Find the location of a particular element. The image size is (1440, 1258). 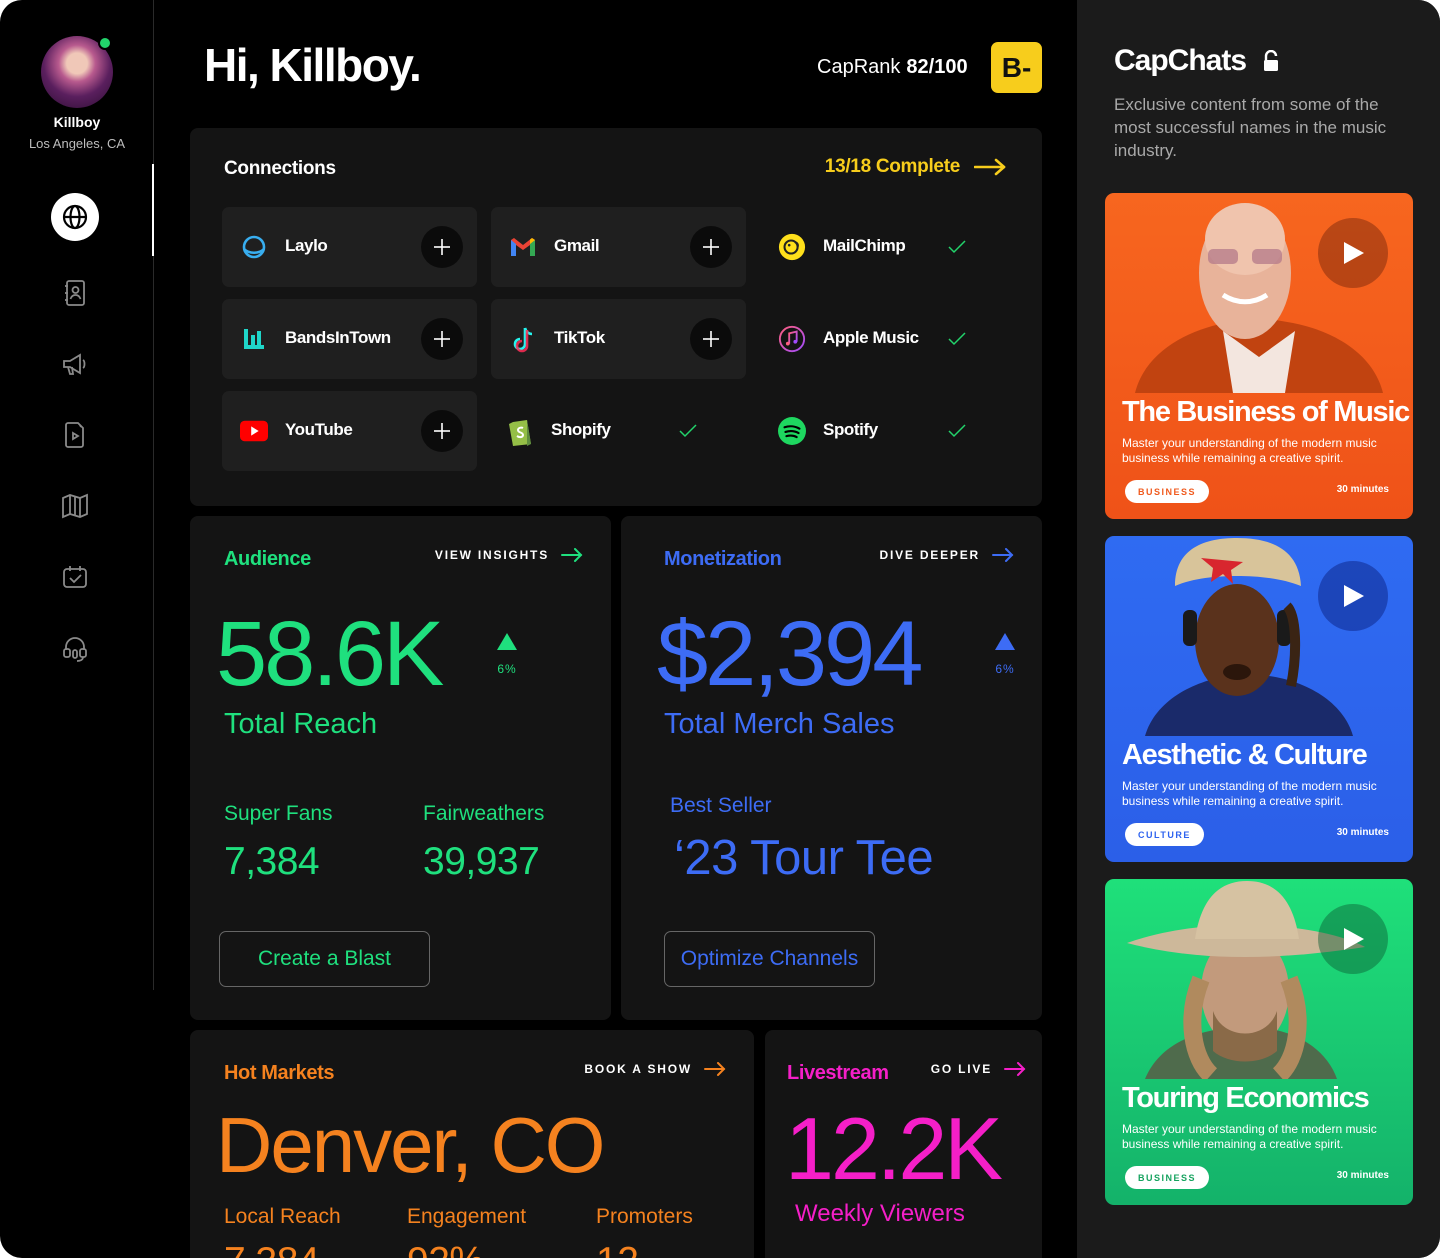

local-reach-label: Local Reach is located at coordinates (282, 1216).